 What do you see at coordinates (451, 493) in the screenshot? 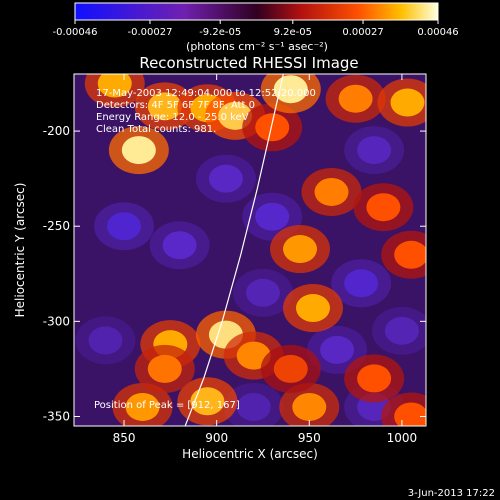
I see `timestamp: 3-Jun-2013 17:22` at bounding box center [451, 493].